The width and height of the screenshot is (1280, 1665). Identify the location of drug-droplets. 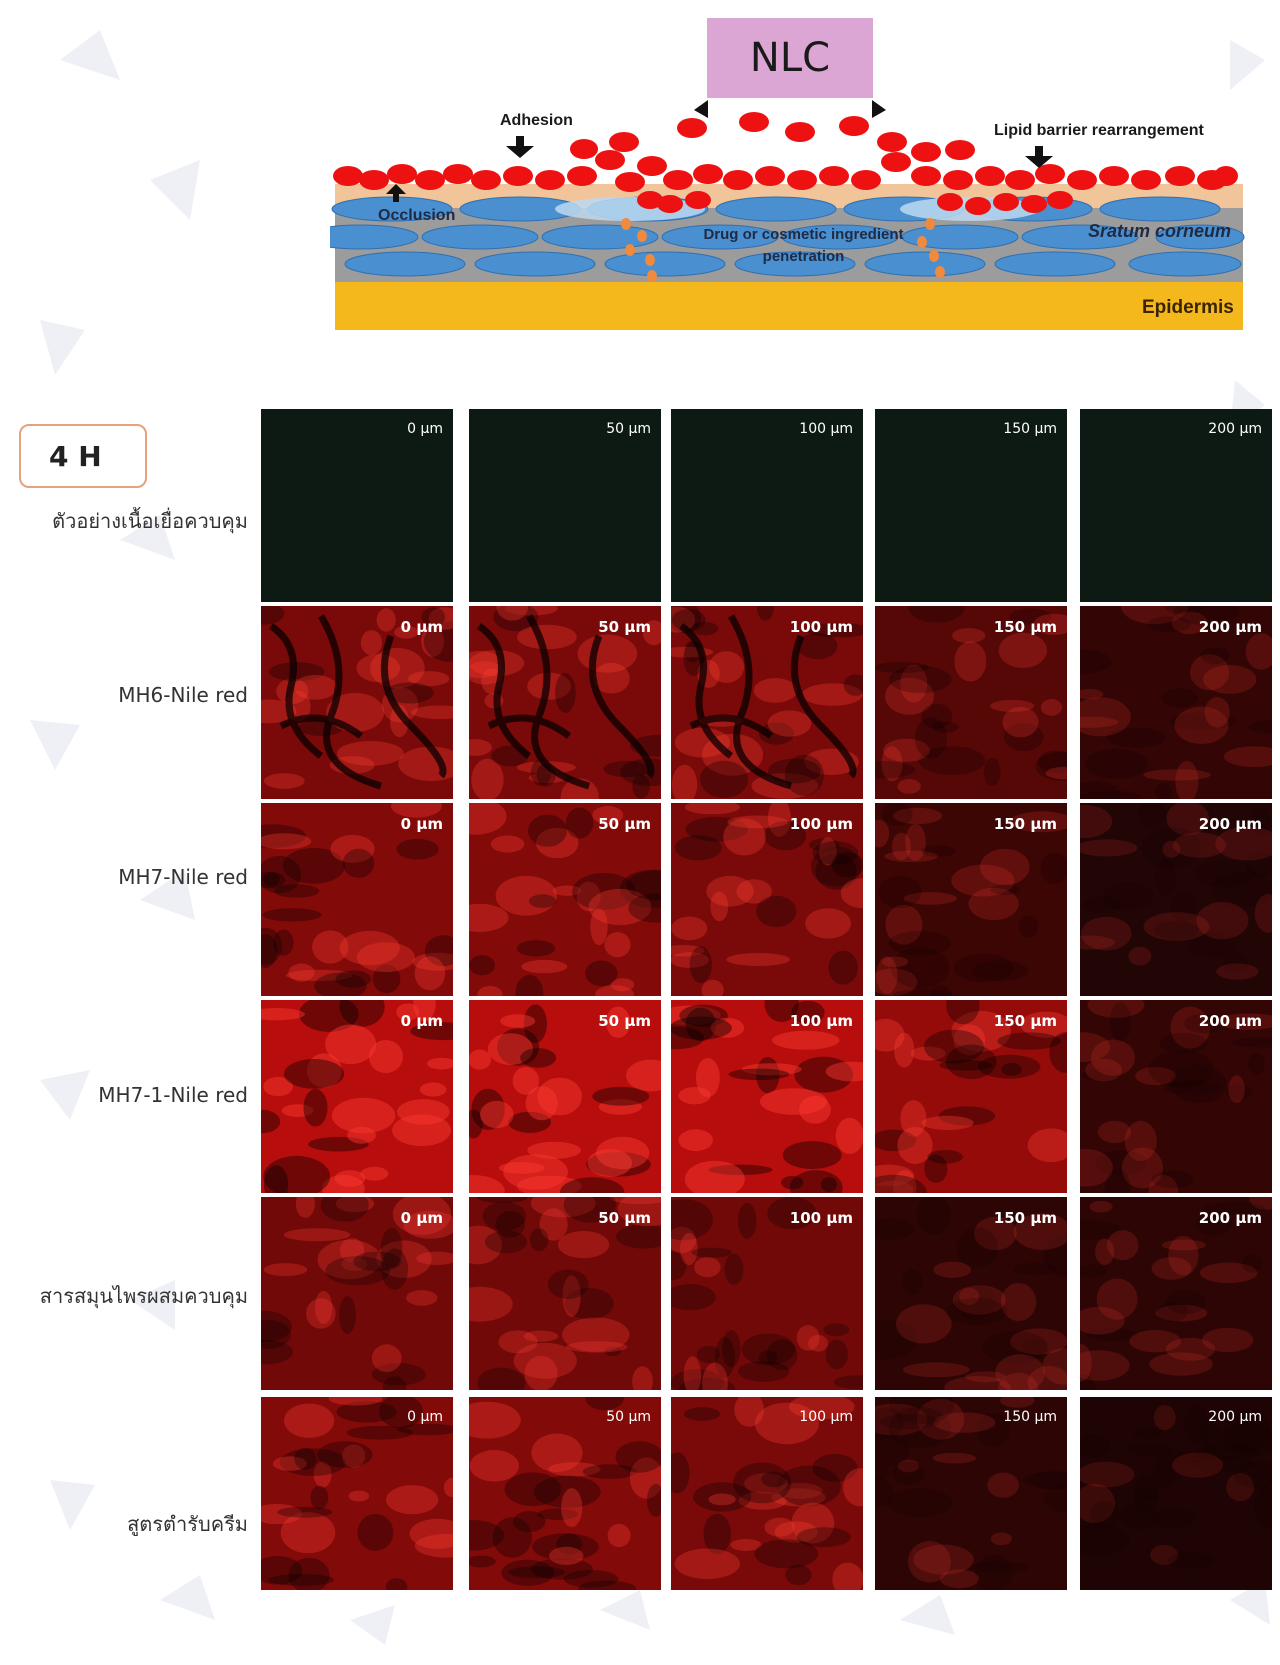
(783, 250).